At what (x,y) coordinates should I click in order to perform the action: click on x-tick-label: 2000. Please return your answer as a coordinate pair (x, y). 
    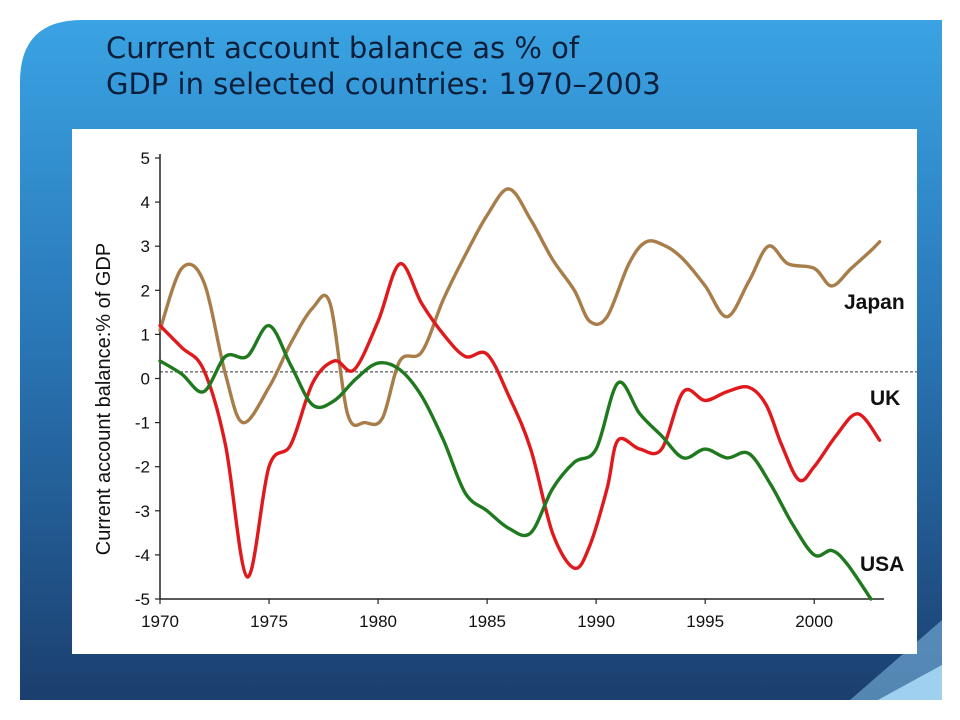
    Looking at the image, I should click on (814, 621).